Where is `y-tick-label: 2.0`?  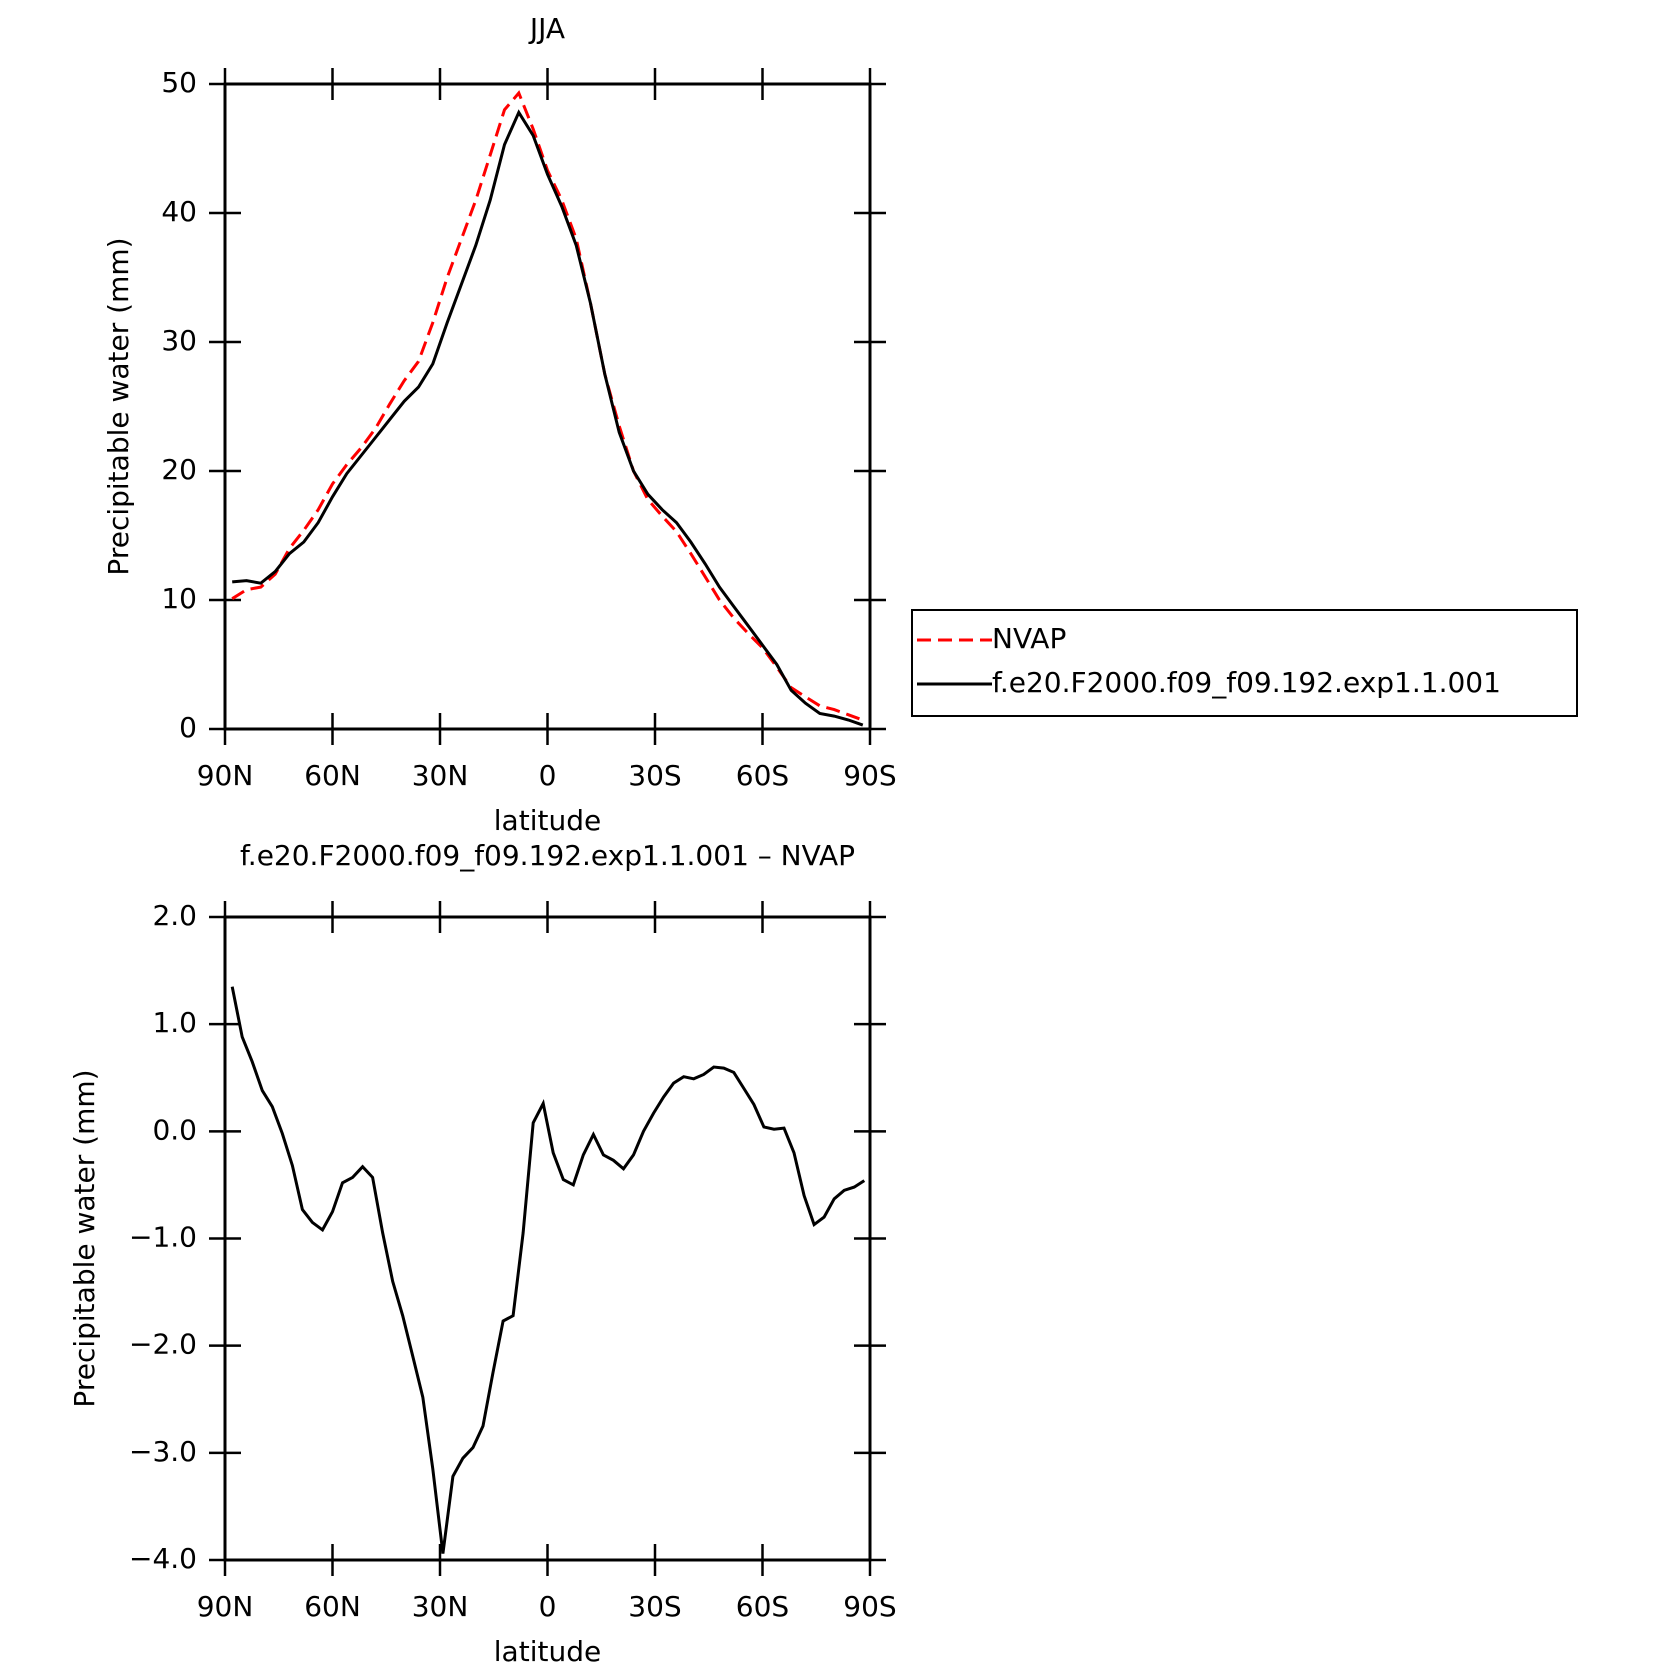
y-tick-label: 2.0 is located at coordinates (174, 915).